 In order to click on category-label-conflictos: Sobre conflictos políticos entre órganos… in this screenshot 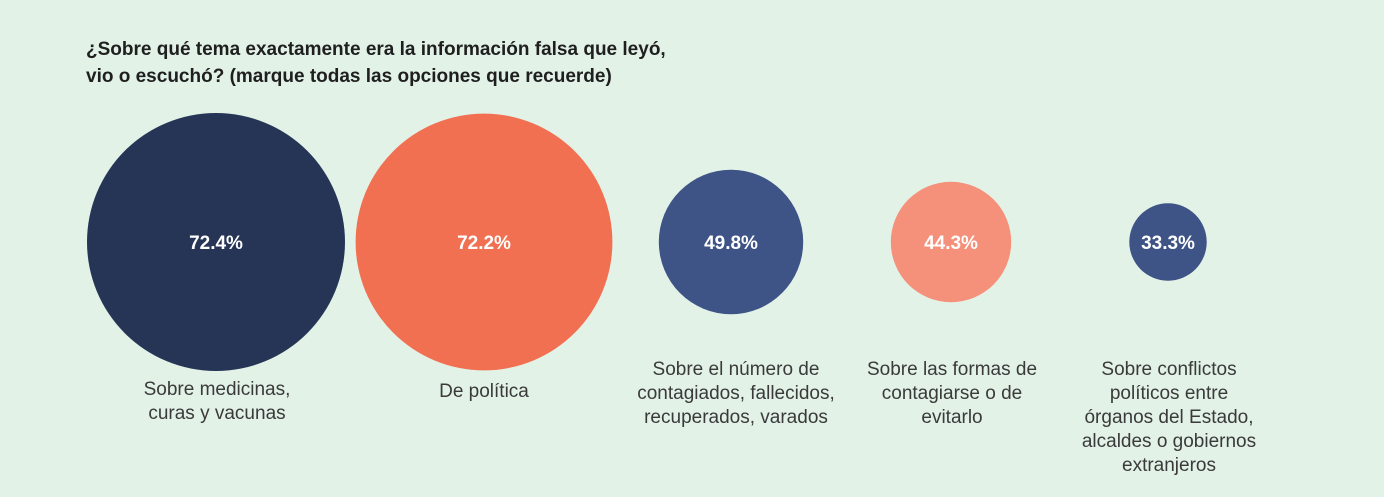, I will do `click(1169, 418)`.